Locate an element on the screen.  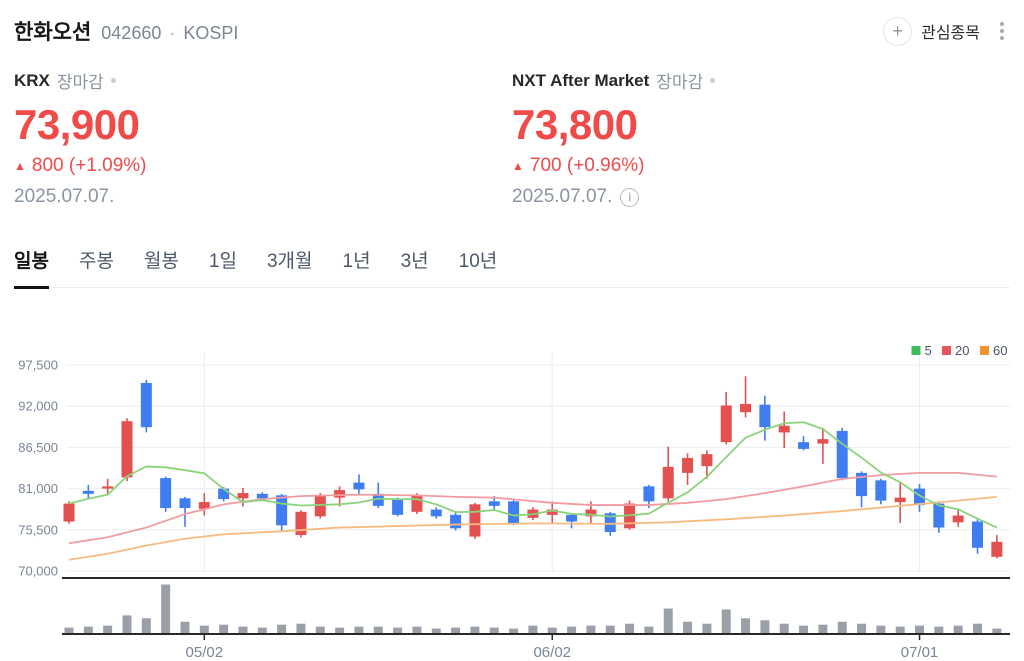
tab-3년: 3년 is located at coordinates (414, 262).